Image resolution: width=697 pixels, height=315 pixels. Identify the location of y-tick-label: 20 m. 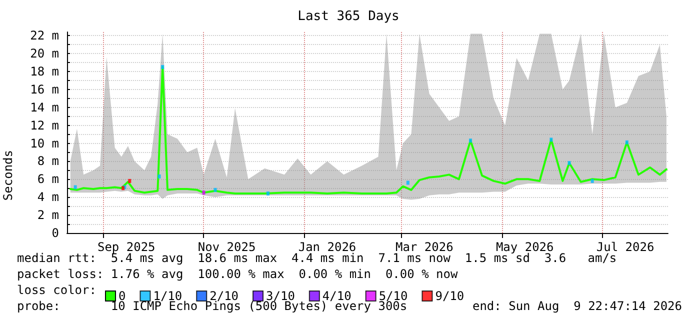
(44, 53).